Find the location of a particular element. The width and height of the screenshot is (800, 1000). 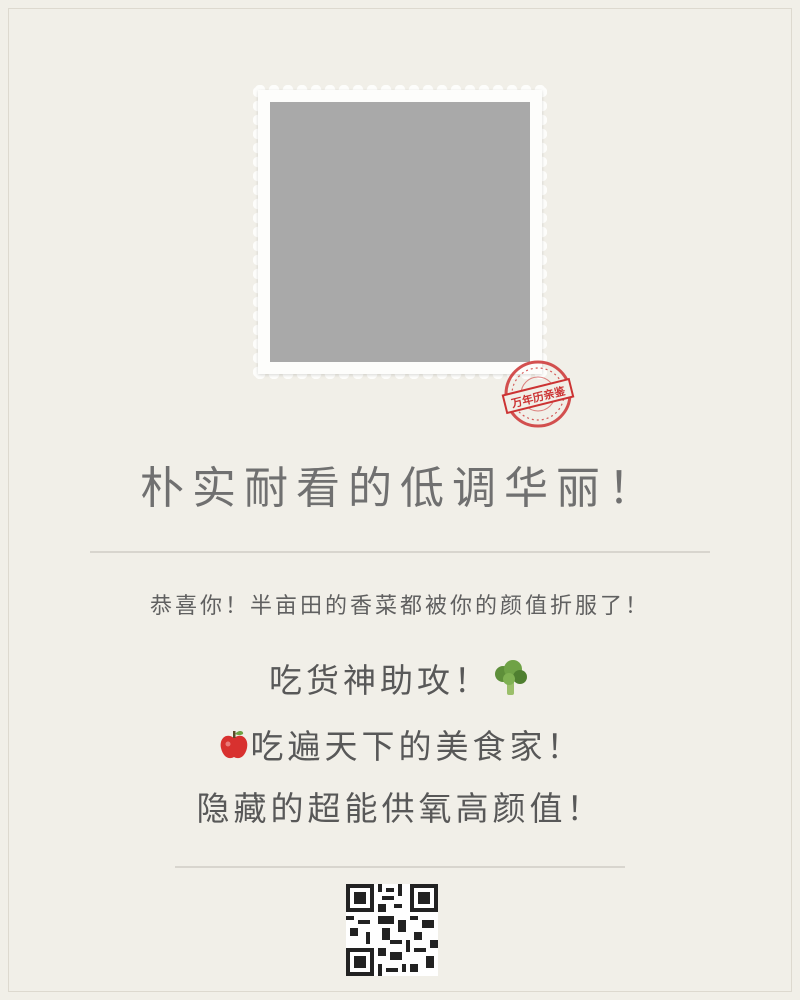

divider-top is located at coordinates (400, 552).